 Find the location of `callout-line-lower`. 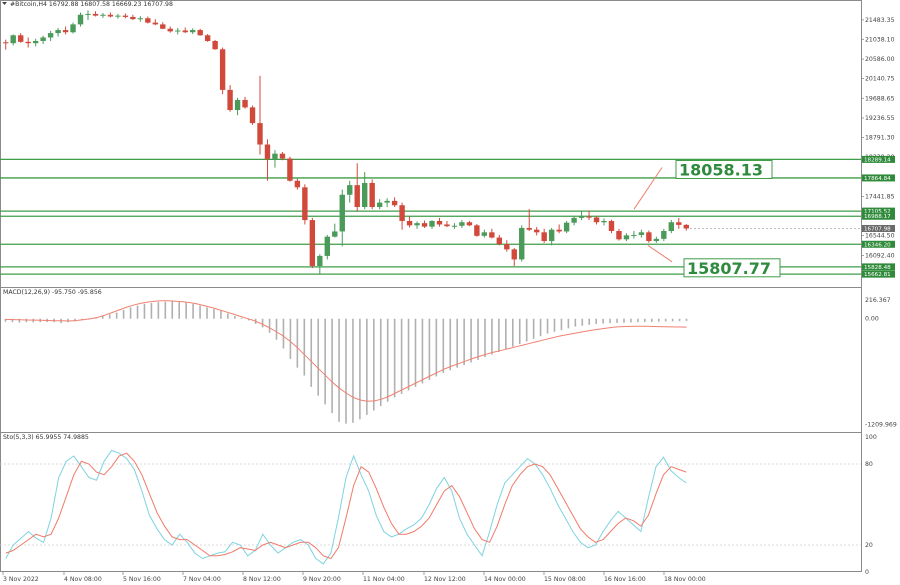

callout-line-lower is located at coordinates (660, 254).